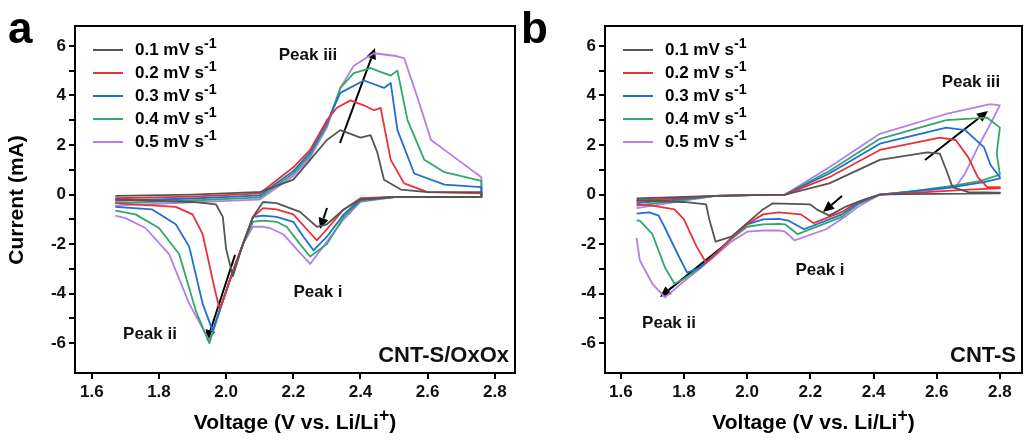 Image resolution: width=1034 pixels, height=443 pixels. What do you see at coordinates (20, 27) in the screenshot?
I see `chart-title: a` at bounding box center [20, 27].